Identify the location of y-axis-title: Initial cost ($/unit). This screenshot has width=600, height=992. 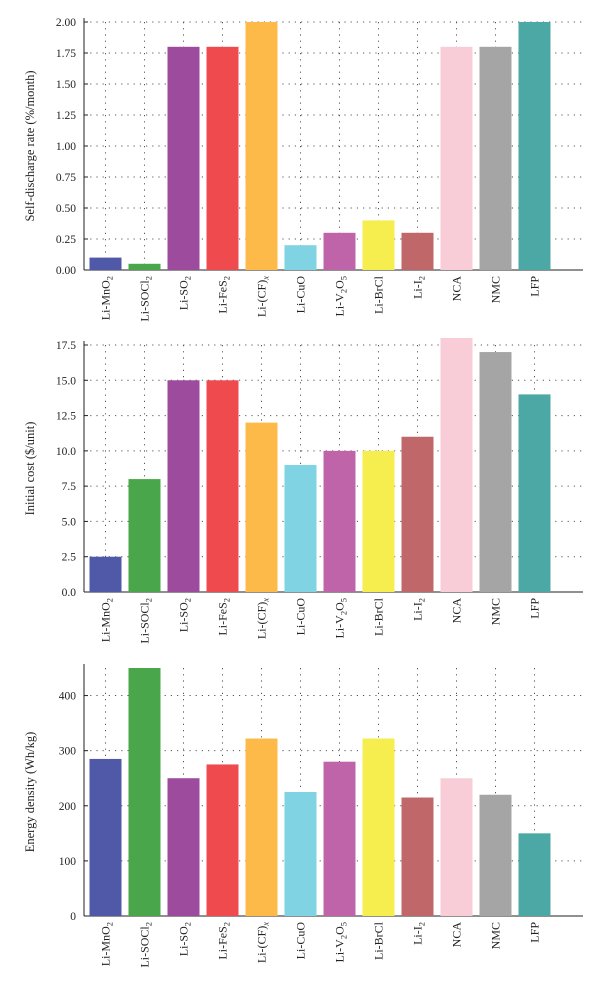
(30, 469).